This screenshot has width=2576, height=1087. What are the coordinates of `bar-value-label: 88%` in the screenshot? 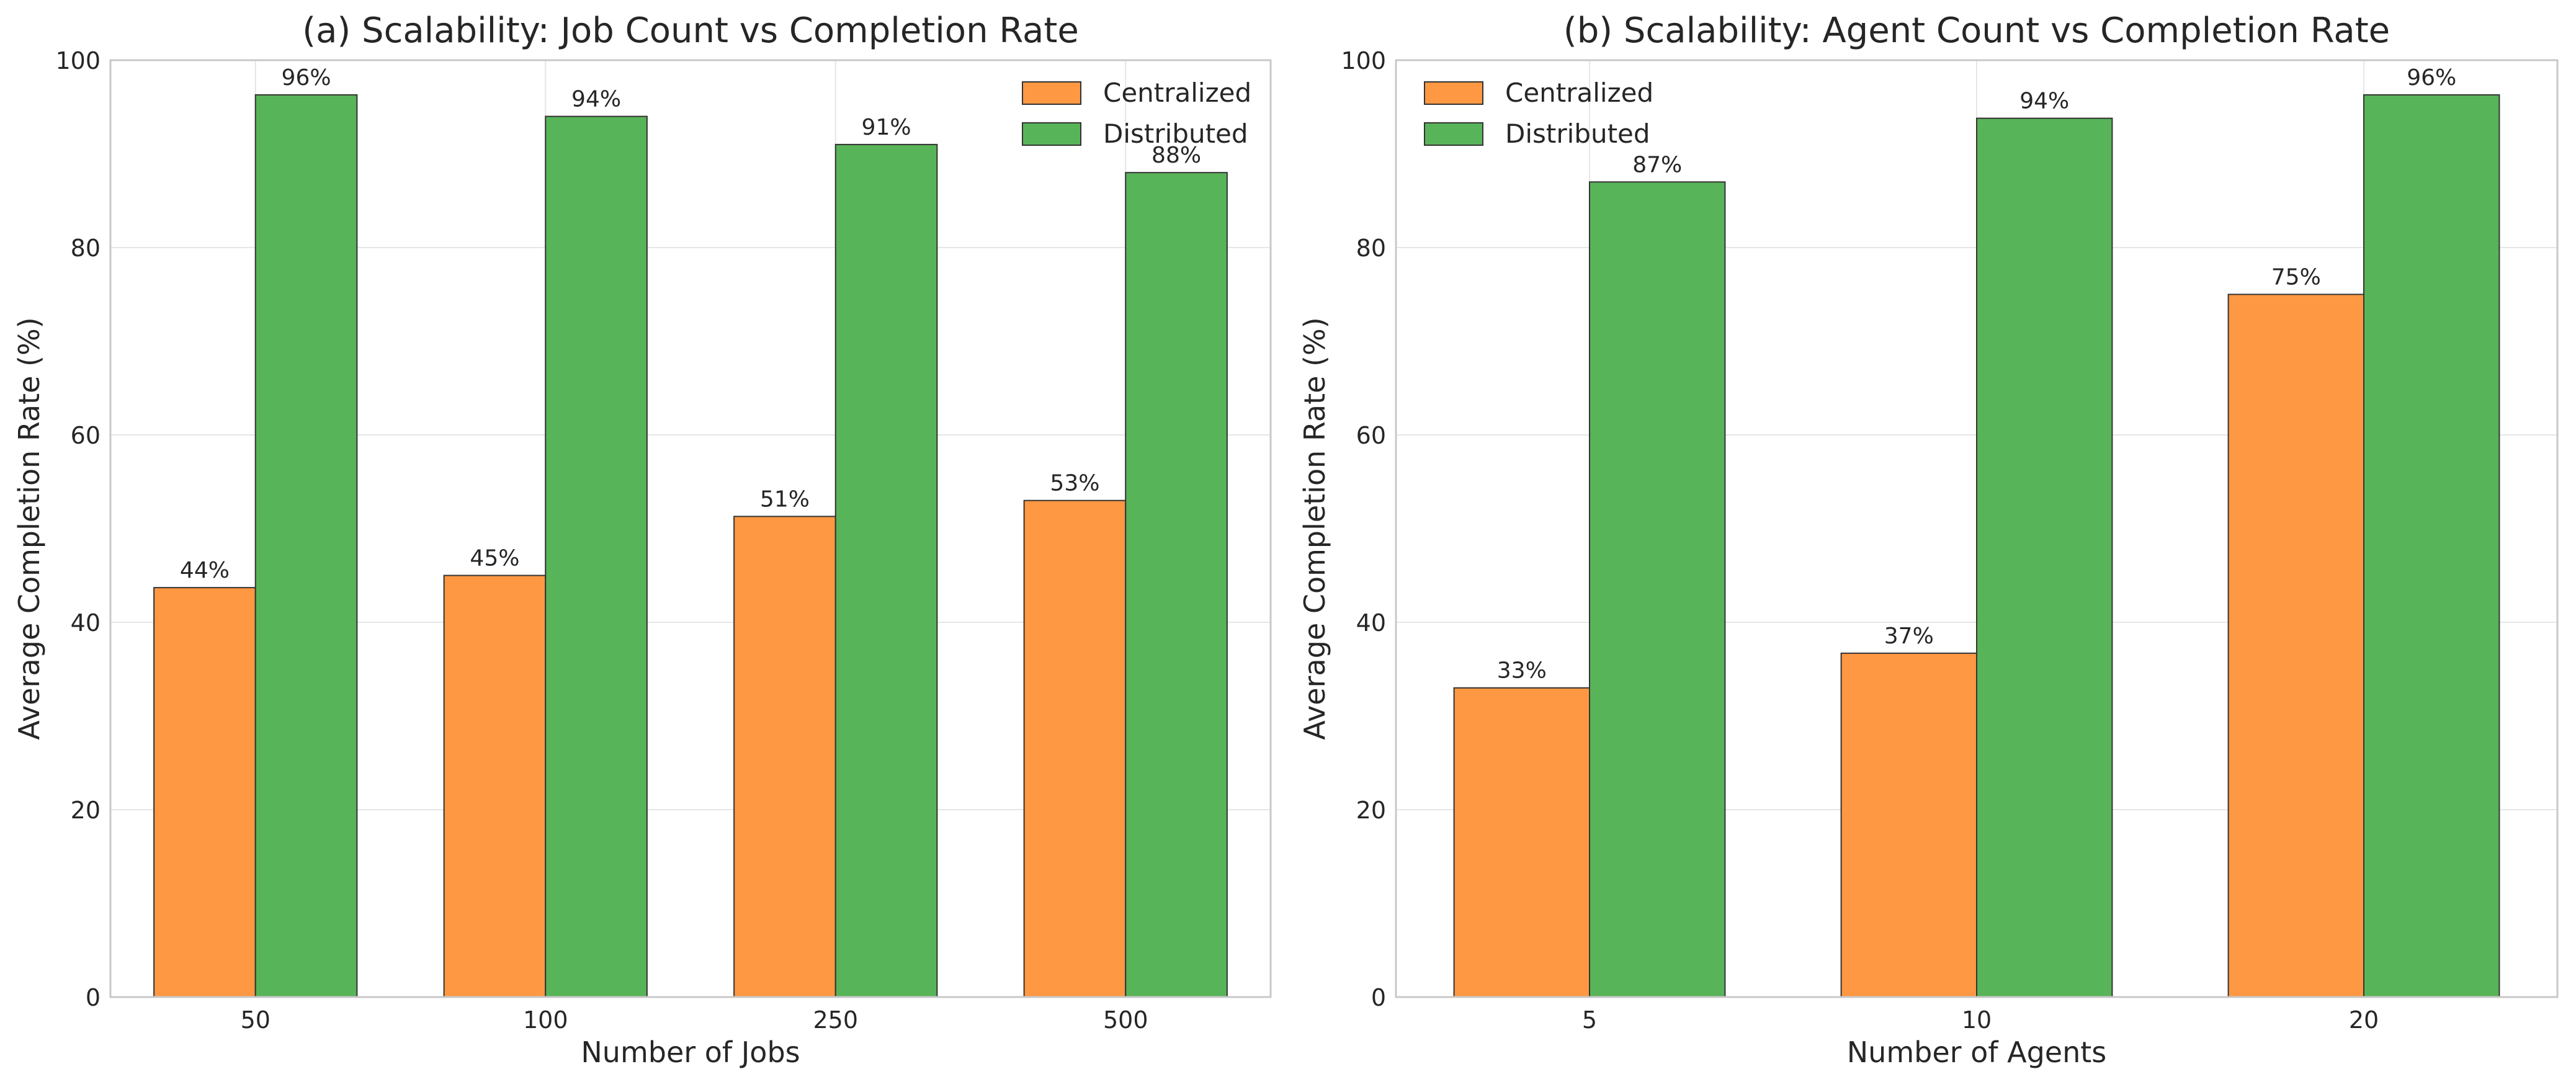 It's located at (1176, 155).